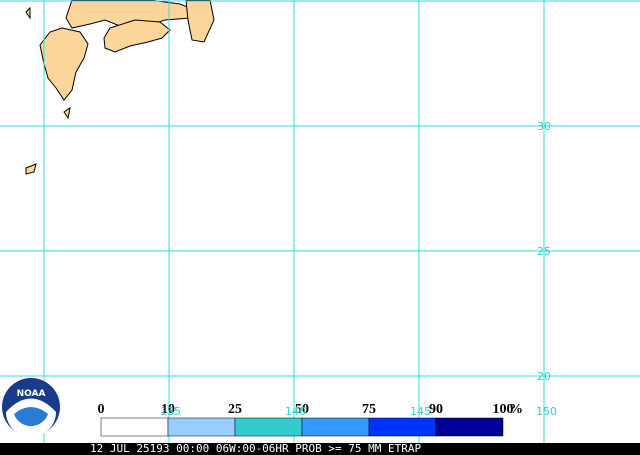 Image resolution: width=640 pixels, height=455 pixels. I want to click on legend-tick: 50, so click(302, 409).